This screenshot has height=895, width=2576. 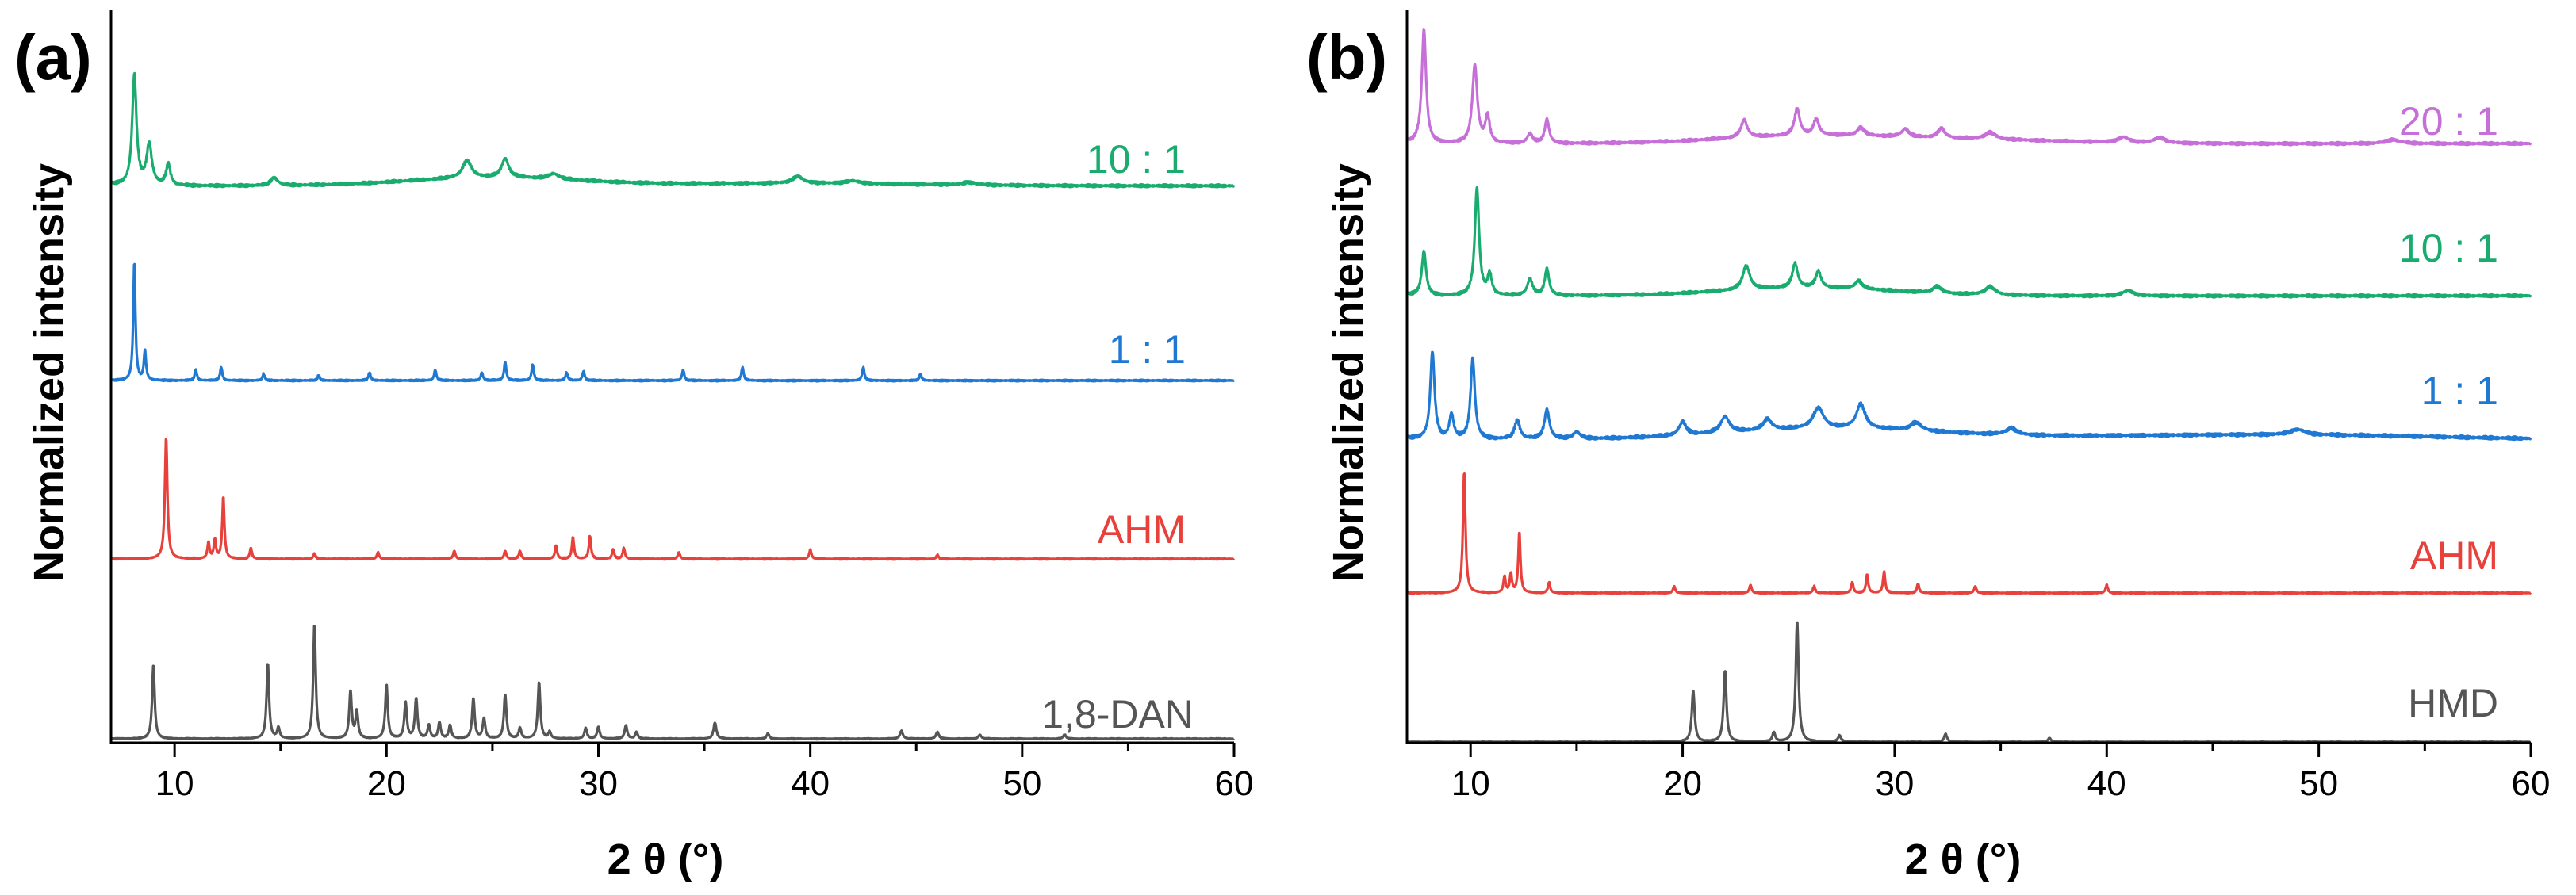 What do you see at coordinates (1964, 860) in the screenshot?
I see `panel-b-xlabel: 2 θ (°)` at bounding box center [1964, 860].